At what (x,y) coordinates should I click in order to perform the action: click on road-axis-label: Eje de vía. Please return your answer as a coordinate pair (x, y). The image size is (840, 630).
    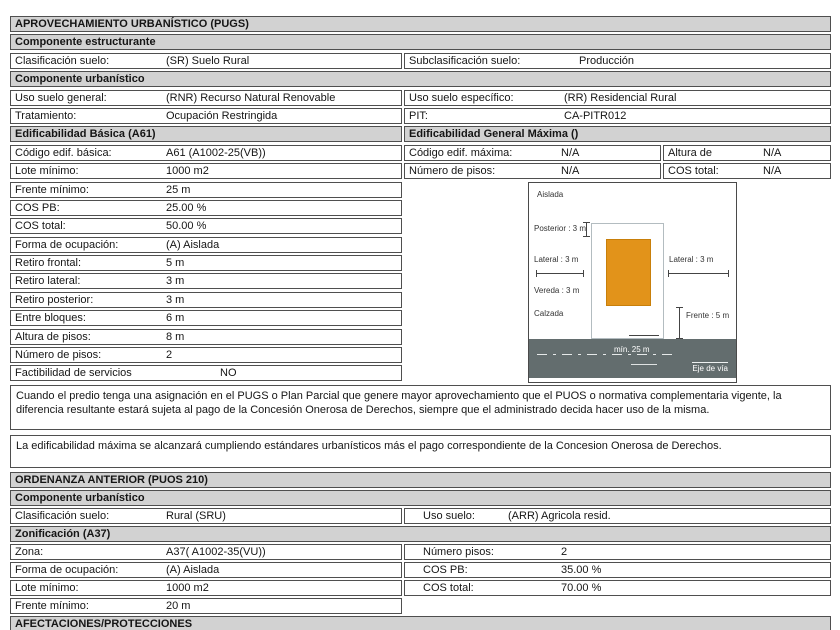
    Looking at the image, I should click on (710, 367).